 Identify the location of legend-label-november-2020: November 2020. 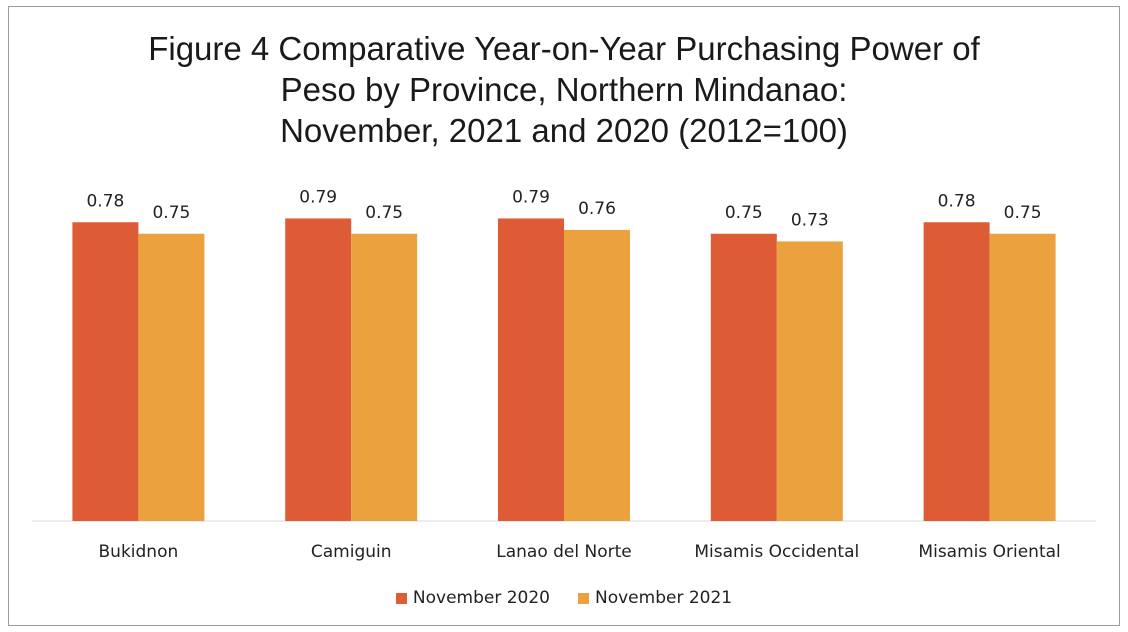
(481, 598).